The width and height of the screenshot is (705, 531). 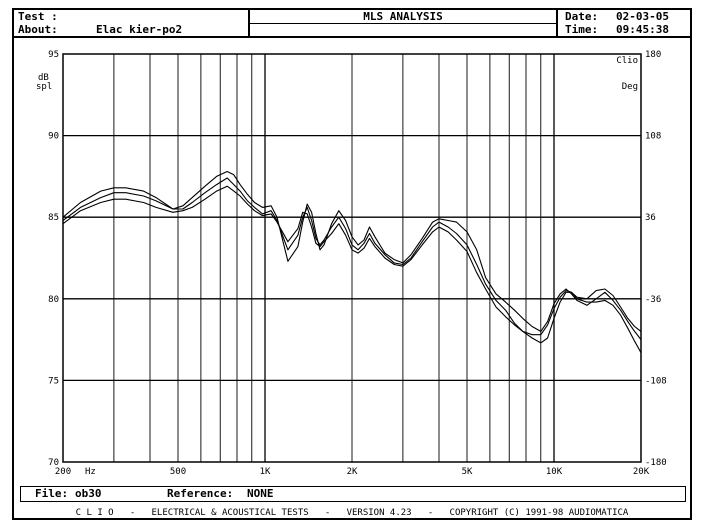 I want to click on y2-tick-label: 108, so click(x=653, y=137).